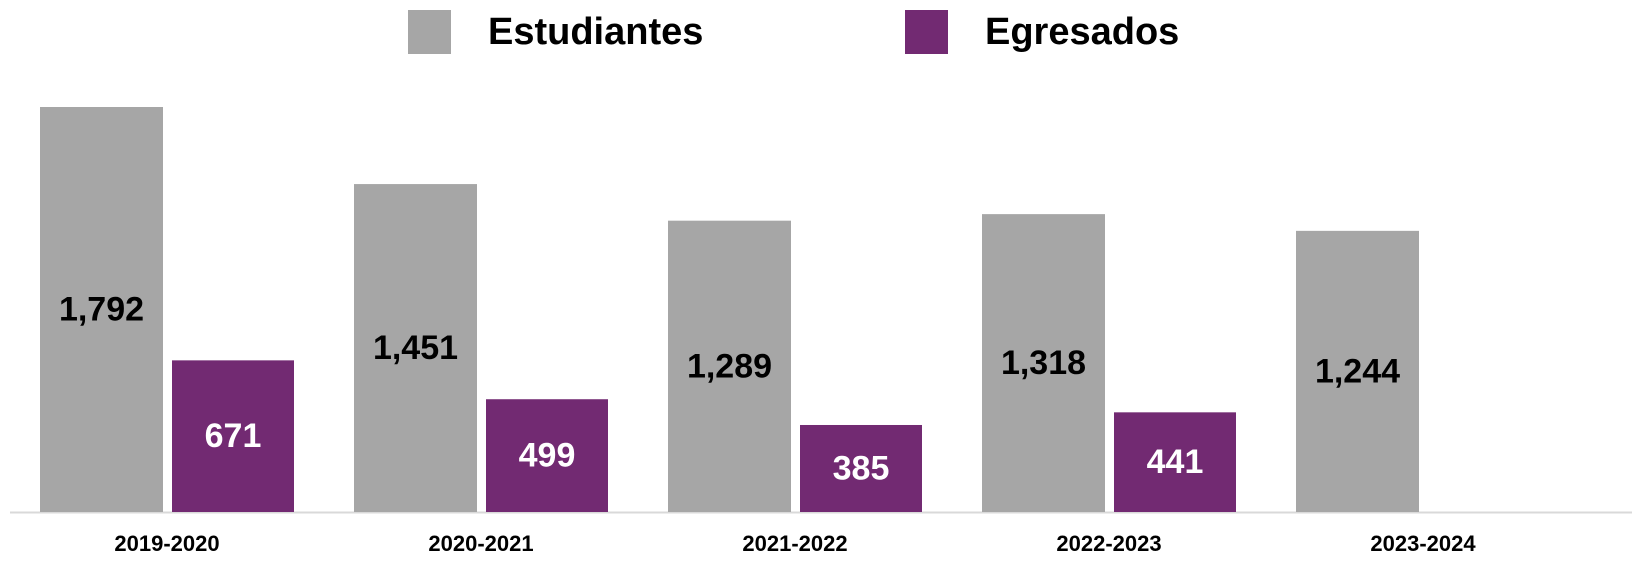  I want to click on data-label: 671, so click(233, 436).